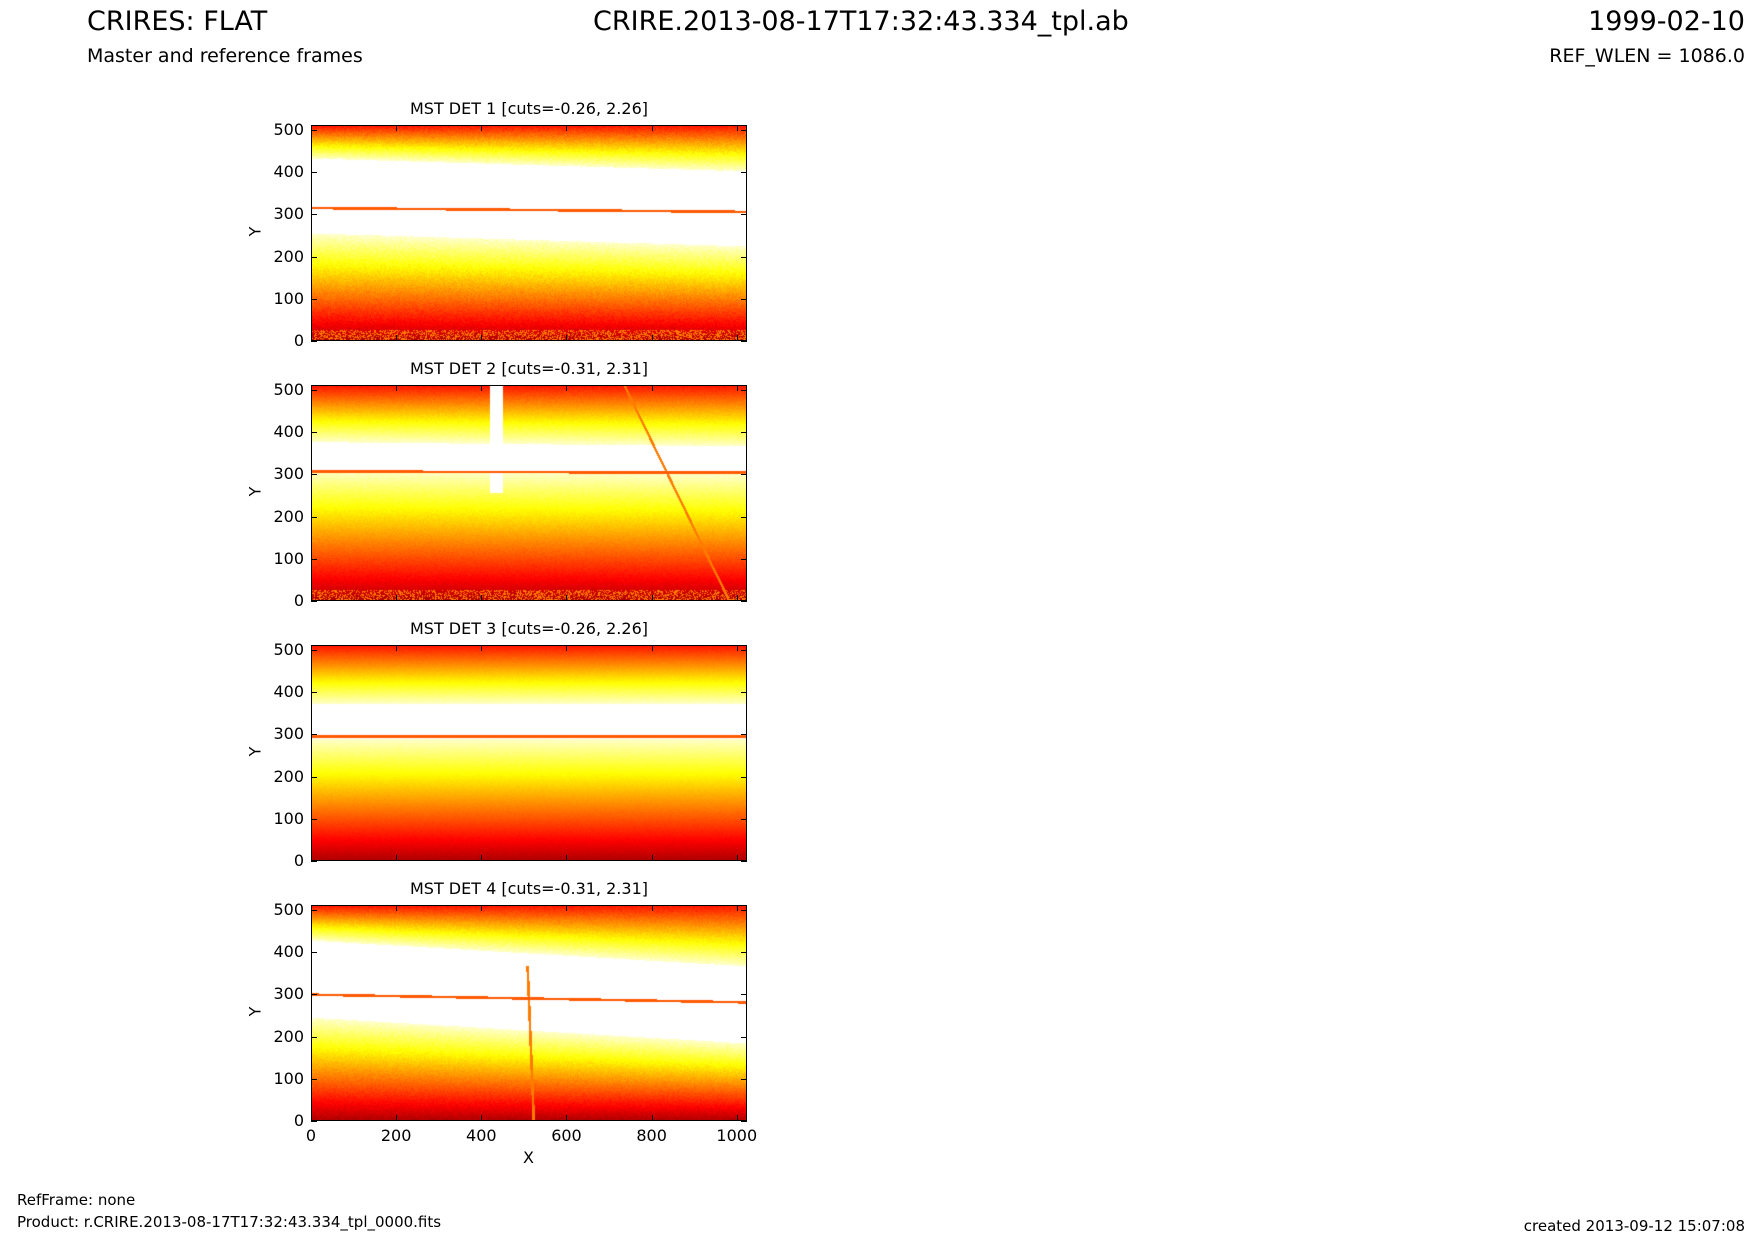  What do you see at coordinates (861, 21) in the screenshot?
I see `file-title: CRIRE.2013-08-17T17:32:43.334_tpl.ab` at bounding box center [861, 21].